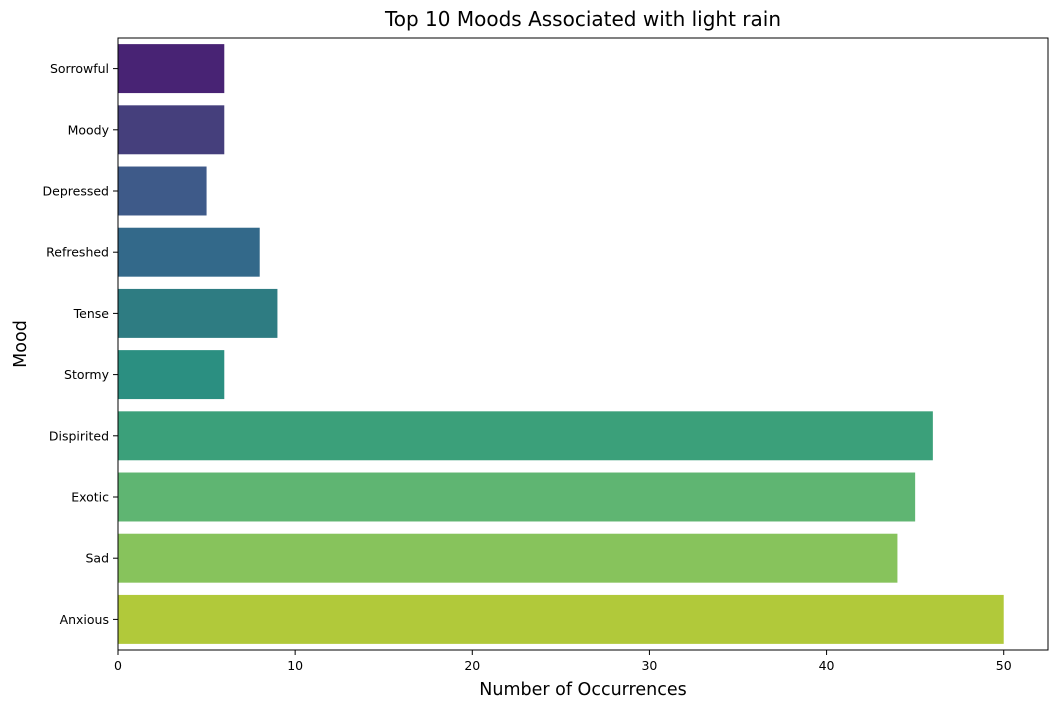 This screenshot has height=708, width=1058. I want to click on y-axis-title: Mood, so click(21, 344).